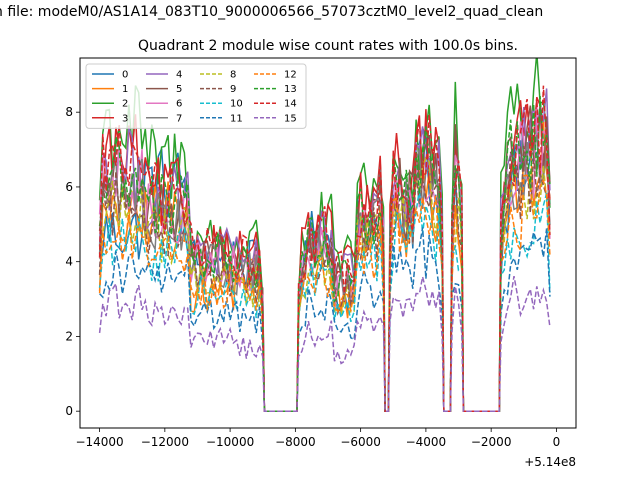  I want to click on y-tick-label: 4, so click(69, 262).